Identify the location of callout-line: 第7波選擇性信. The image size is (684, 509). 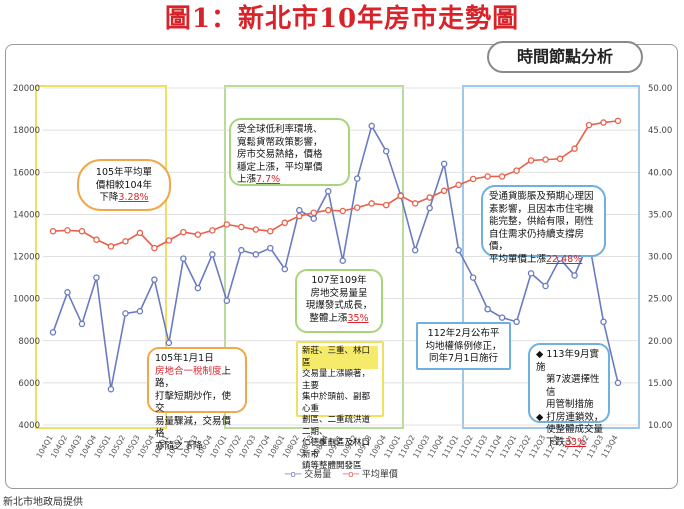
(573, 386).